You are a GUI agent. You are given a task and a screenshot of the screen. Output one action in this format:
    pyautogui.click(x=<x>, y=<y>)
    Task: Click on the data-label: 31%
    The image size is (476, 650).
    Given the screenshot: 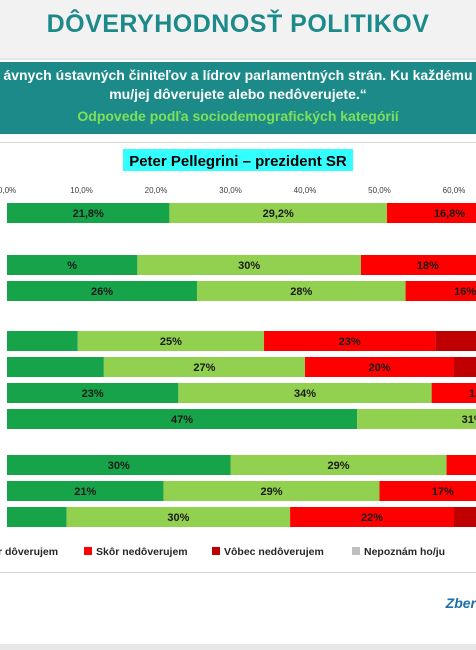 What is the action you would take?
    pyautogui.click(x=469, y=420)
    